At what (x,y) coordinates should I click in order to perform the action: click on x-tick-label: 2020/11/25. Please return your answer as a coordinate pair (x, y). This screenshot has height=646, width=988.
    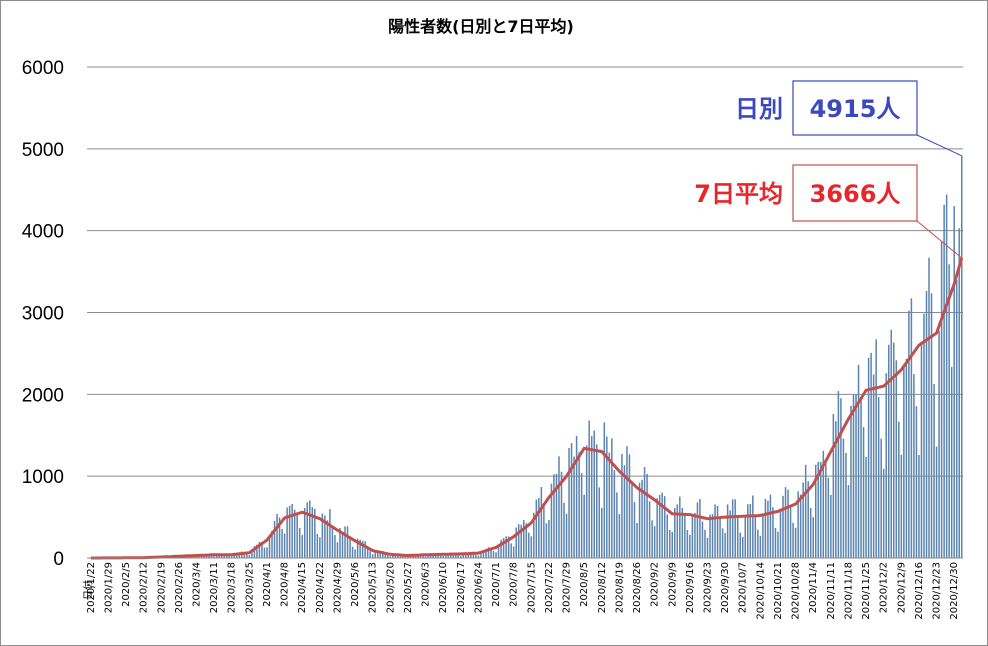
    Looking at the image, I should click on (866, 591).